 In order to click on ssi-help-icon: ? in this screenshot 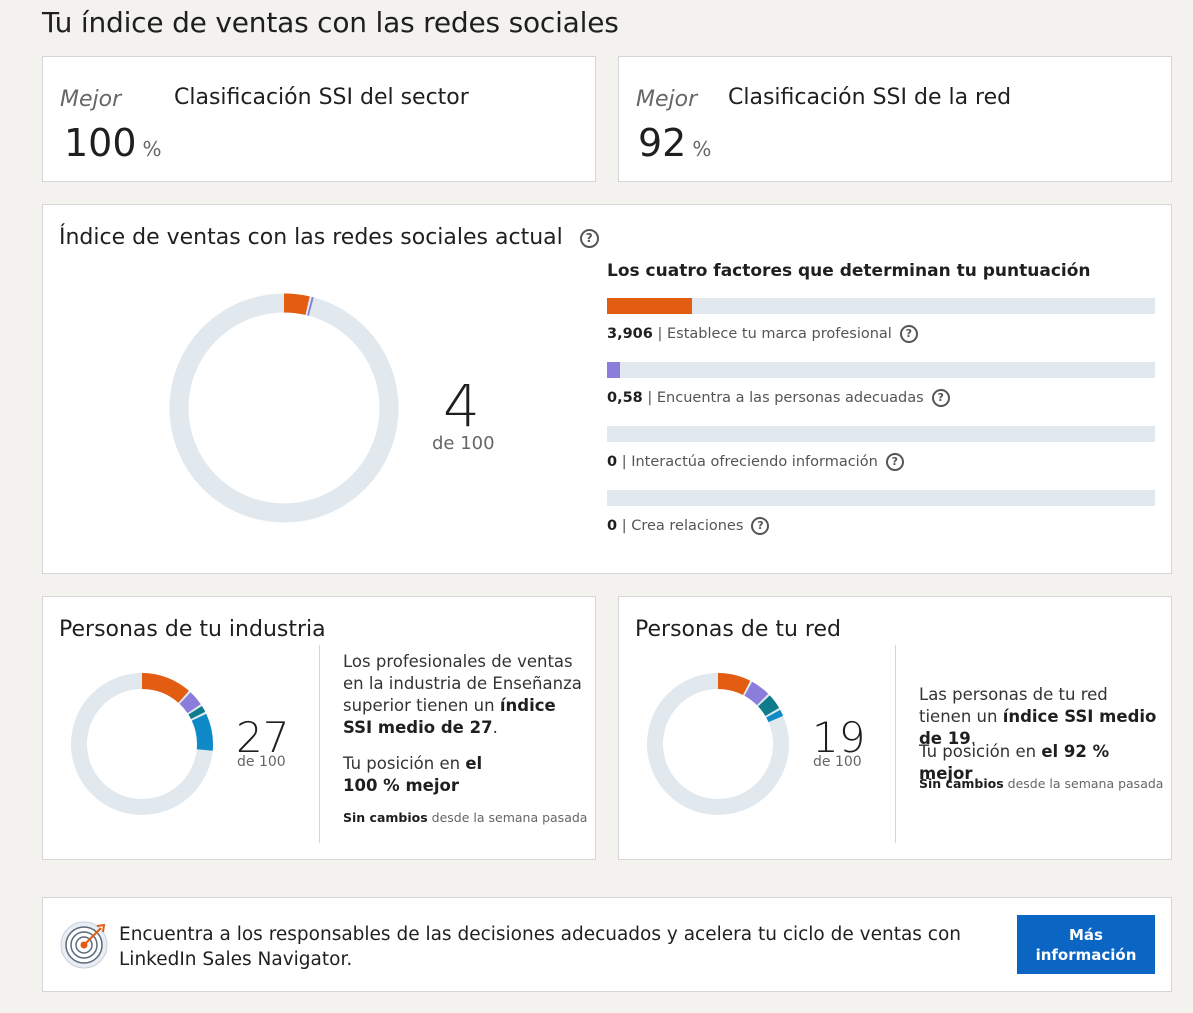, I will do `click(589, 238)`.